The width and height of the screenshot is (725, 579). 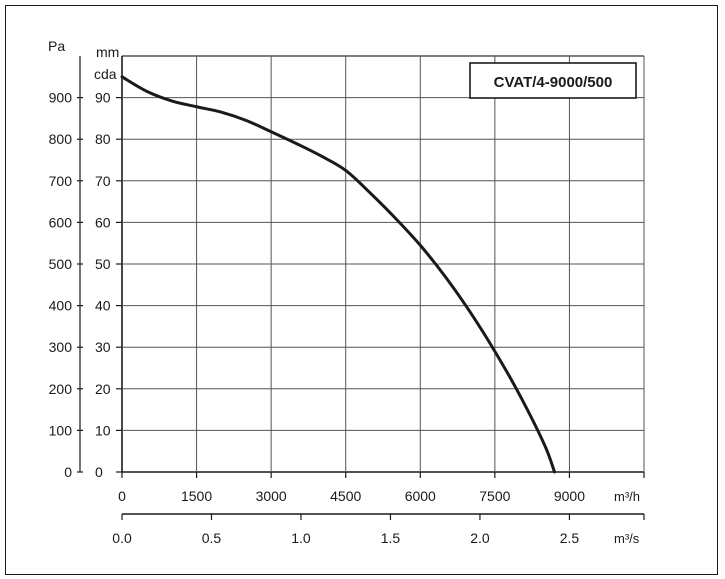 What do you see at coordinates (345, 496) in the screenshot?
I see `x-tick-label: 4500` at bounding box center [345, 496].